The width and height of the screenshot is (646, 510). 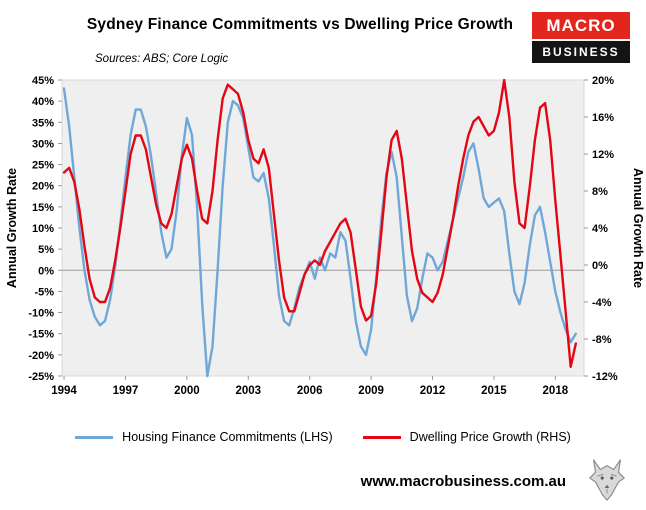 What do you see at coordinates (600, 229) in the screenshot?
I see `right-axis-tick-label: 4%` at bounding box center [600, 229].